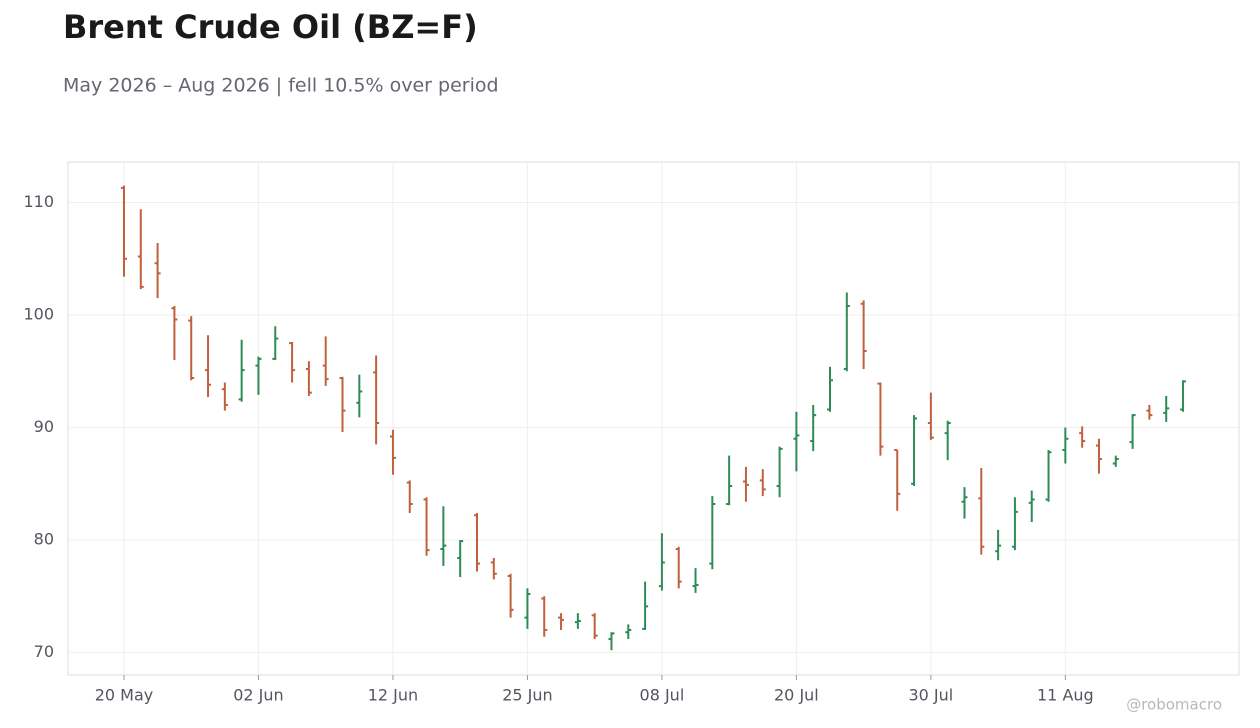  What do you see at coordinates (44, 539) in the screenshot?
I see `y-tick-label: 80` at bounding box center [44, 539].